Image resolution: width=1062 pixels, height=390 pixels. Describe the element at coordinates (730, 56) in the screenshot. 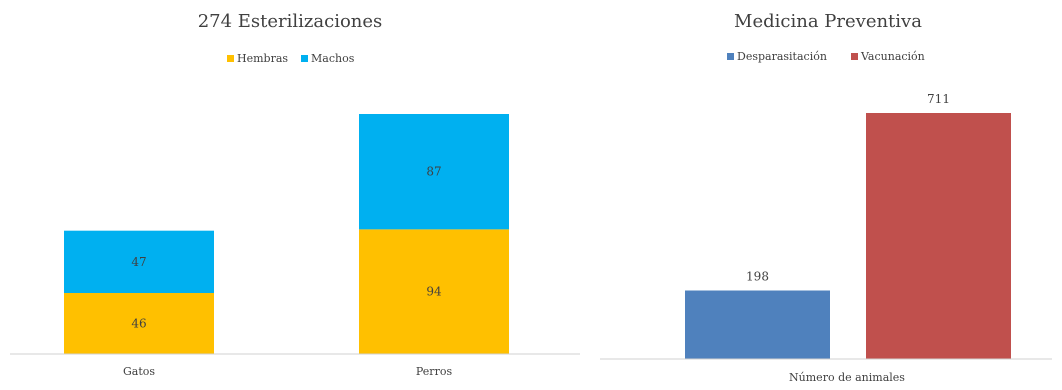

I see `legend-swatch-desparasitacion` at that location.